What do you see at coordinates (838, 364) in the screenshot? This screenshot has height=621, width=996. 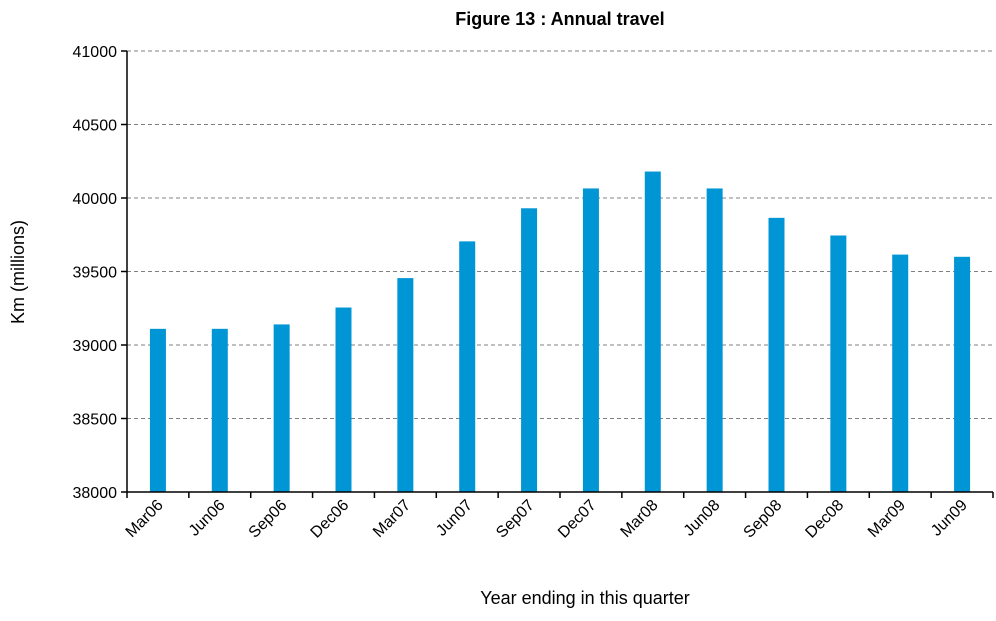 I see `bar-dec08` at bounding box center [838, 364].